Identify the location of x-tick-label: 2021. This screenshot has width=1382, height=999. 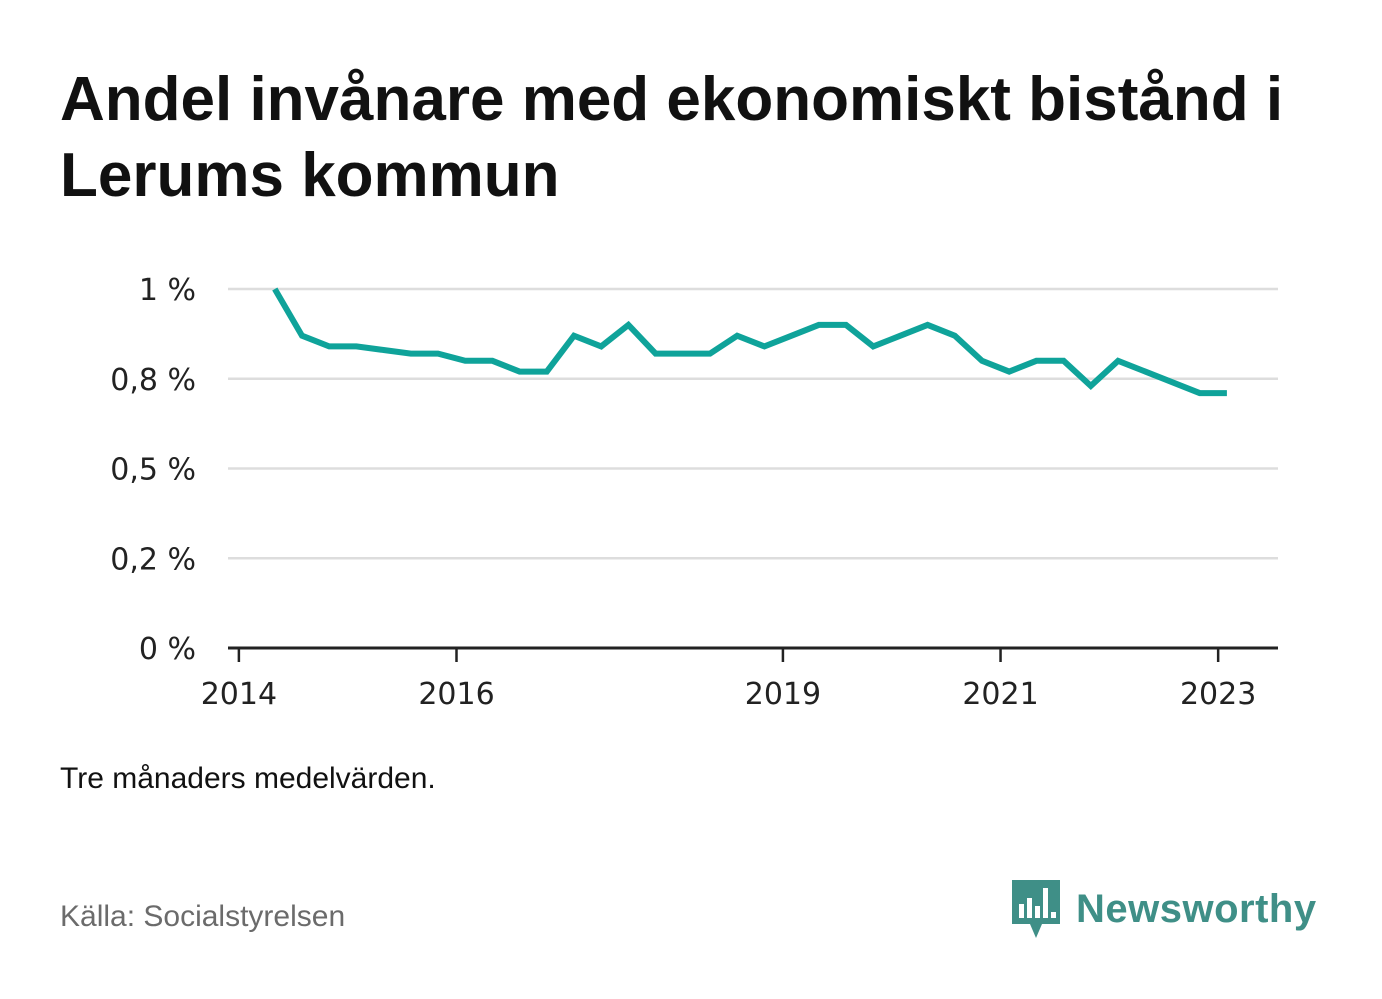
(1000, 694).